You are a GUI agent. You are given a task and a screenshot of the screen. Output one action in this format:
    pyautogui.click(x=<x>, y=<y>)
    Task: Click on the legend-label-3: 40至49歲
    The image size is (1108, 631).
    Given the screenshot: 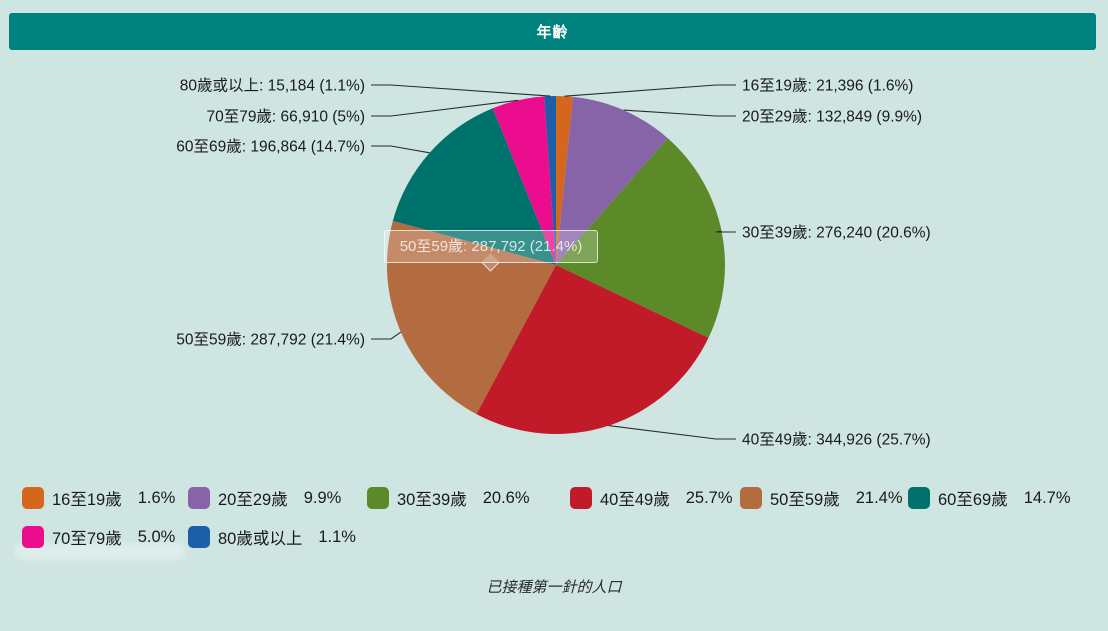 What is the action you would take?
    pyautogui.click(x=635, y=500)
    